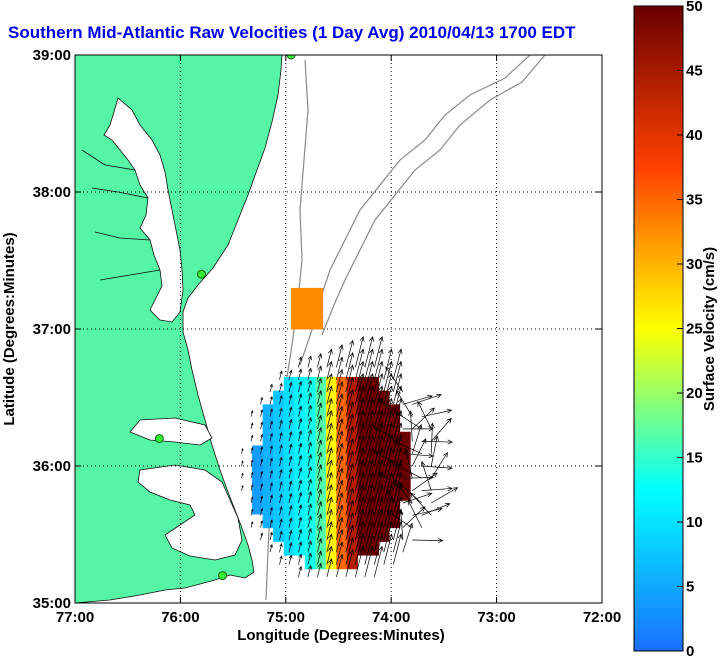  What do you see at coordinates (694, 71) in the screenshot?
I see `colorbar-tick-label: 45` at bounding box center [694, 71].